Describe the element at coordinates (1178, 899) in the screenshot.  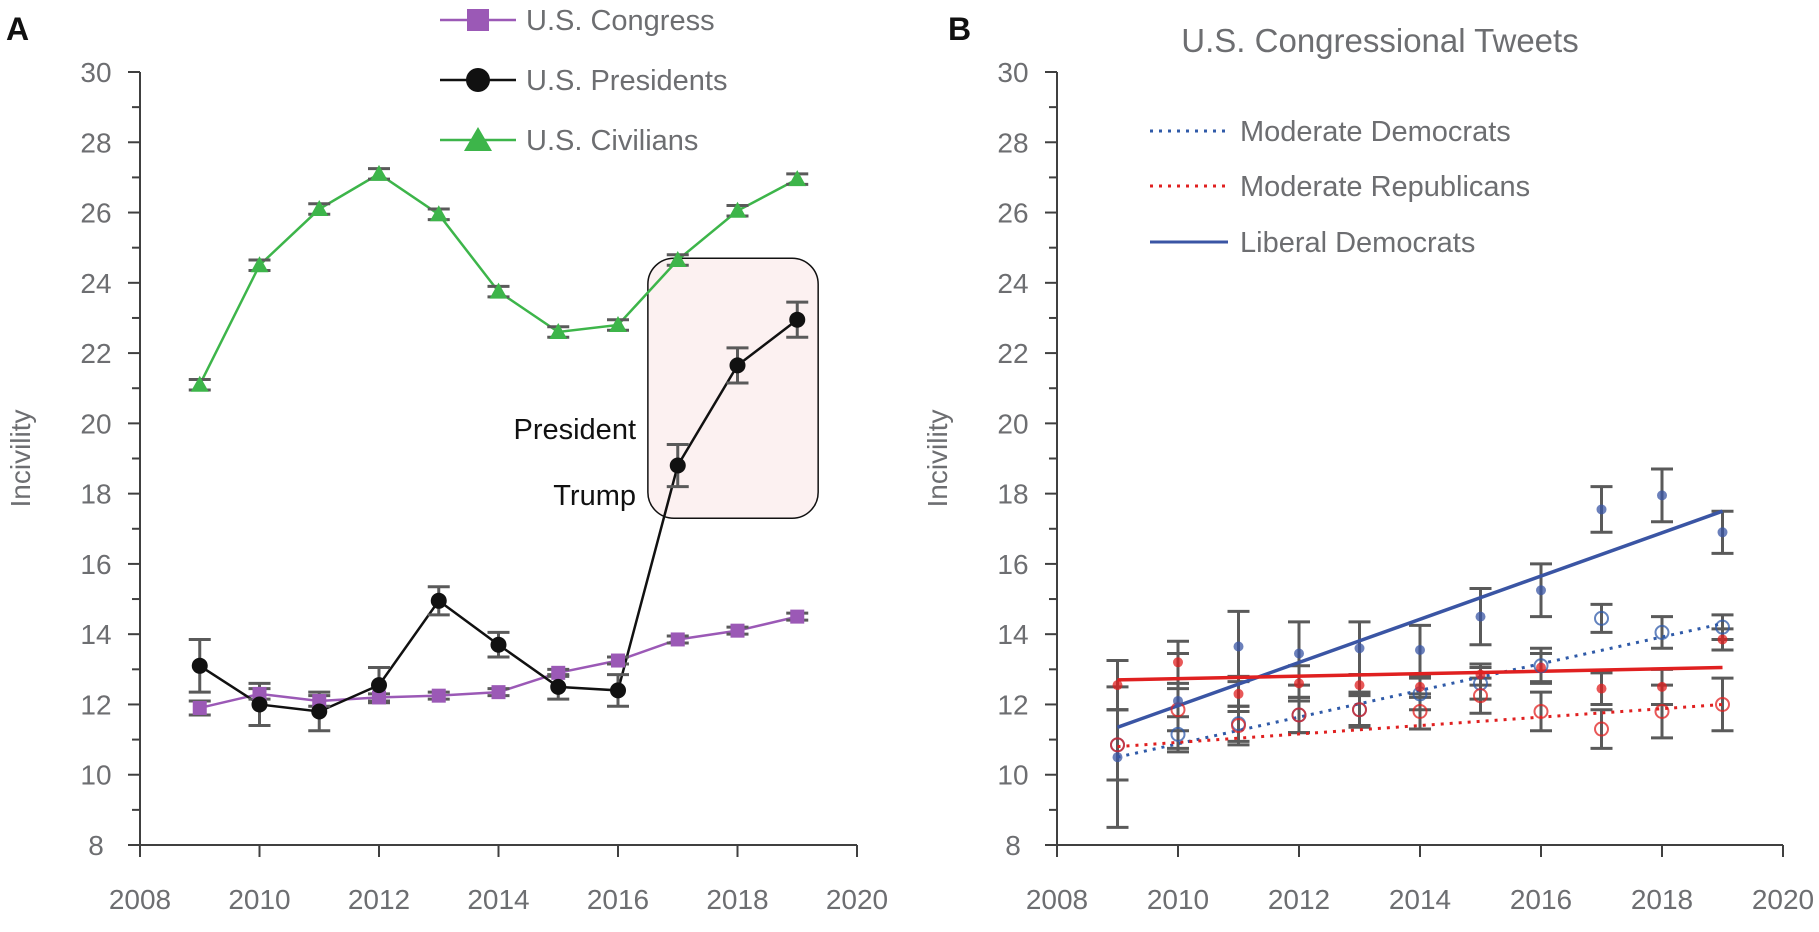
I see `panel-b-x-tick-label: 2010` at that location.